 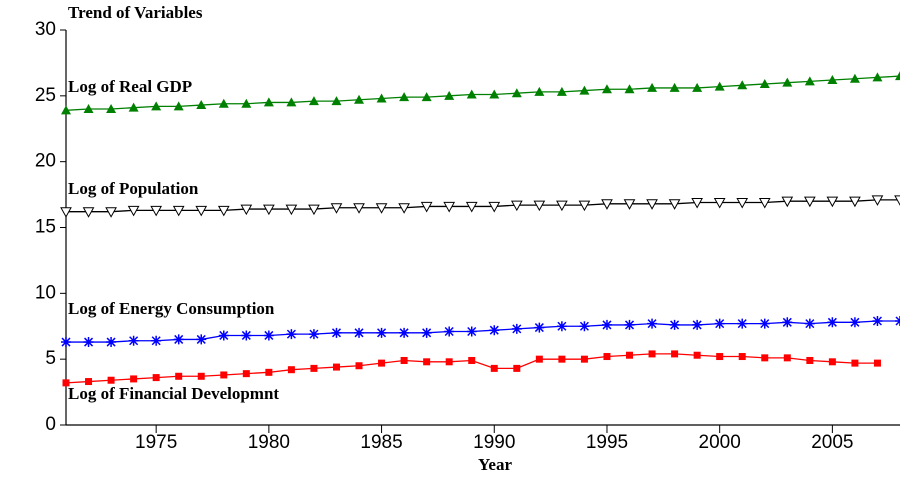 I want to click on x-tick-label: 1990, so click(x=494, y=442).